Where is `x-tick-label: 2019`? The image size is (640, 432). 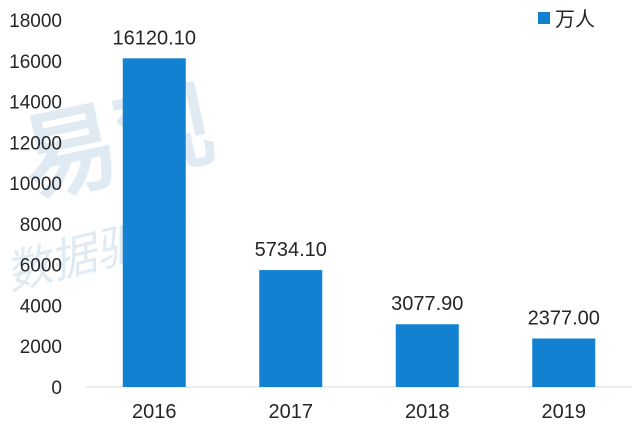
x-tick-label: 2019 is located at coordinates (564, 412).